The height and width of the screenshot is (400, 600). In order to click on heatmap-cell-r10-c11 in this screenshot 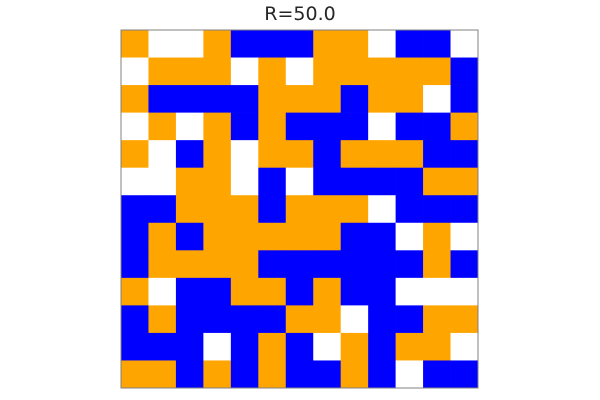, I will do `click(437, 319)`.